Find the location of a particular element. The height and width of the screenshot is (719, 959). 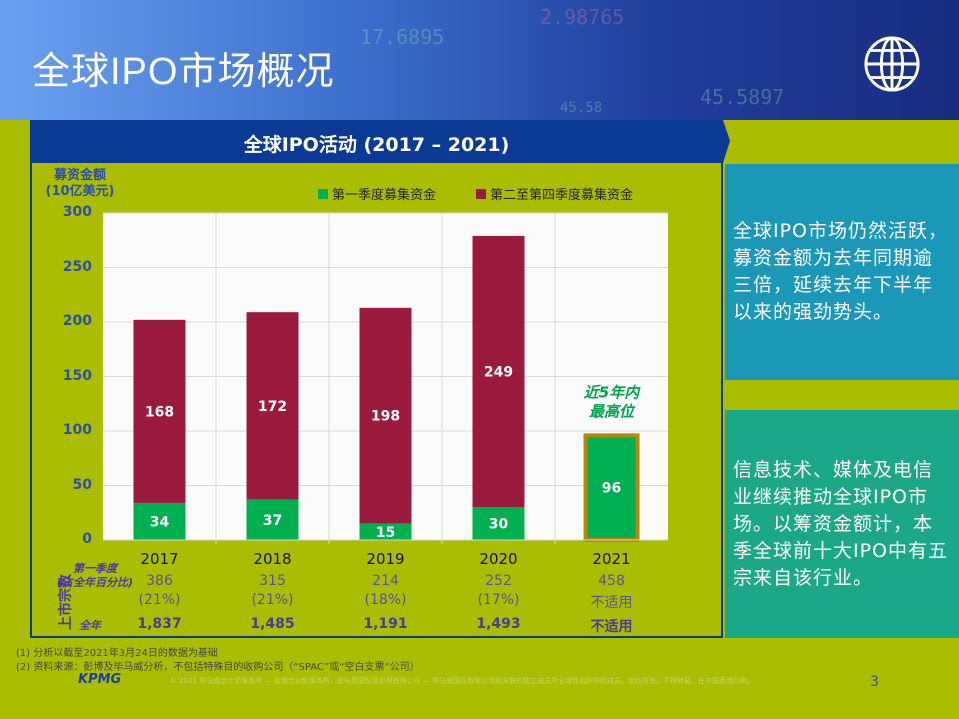

bar-q1-2017 is located at coordinates (159, 521).